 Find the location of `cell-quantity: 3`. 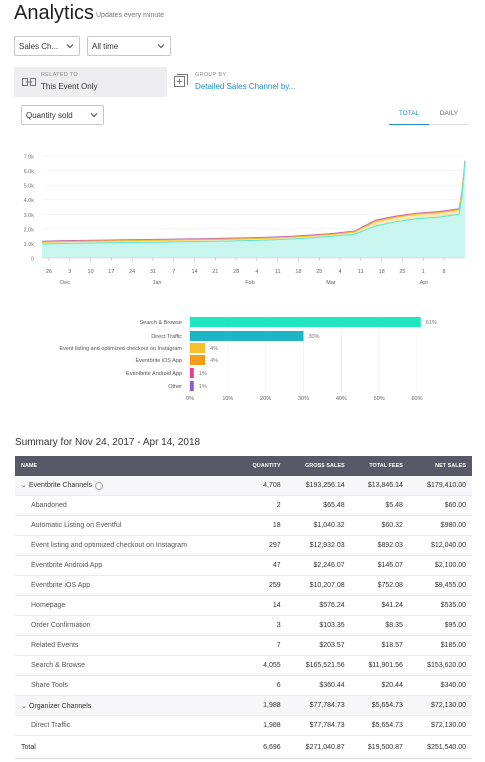

cell-quantity: 3 is located at coordinates (262, 625).